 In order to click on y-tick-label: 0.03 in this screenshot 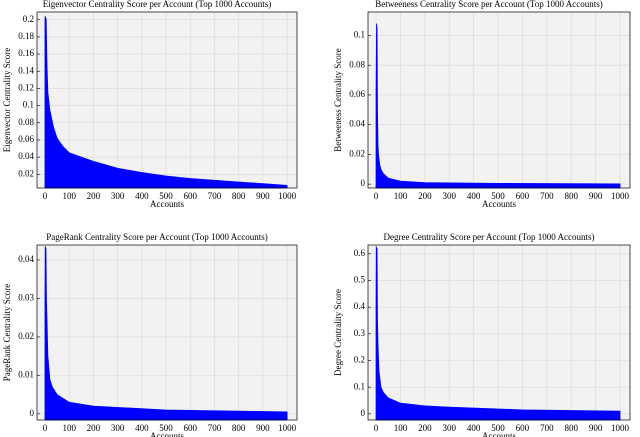, I will do `click(26, 298)`.